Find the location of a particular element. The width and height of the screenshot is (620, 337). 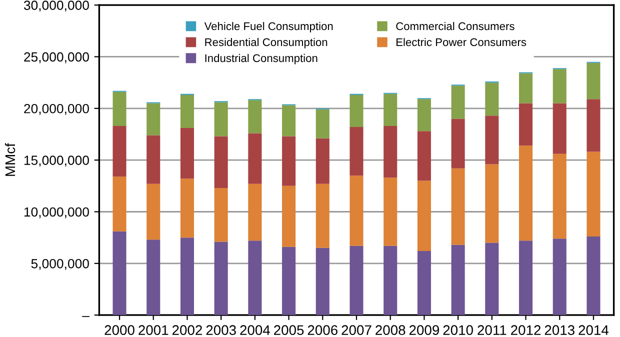

x-tick-label: 2008 is located at coordinates (391, 330).